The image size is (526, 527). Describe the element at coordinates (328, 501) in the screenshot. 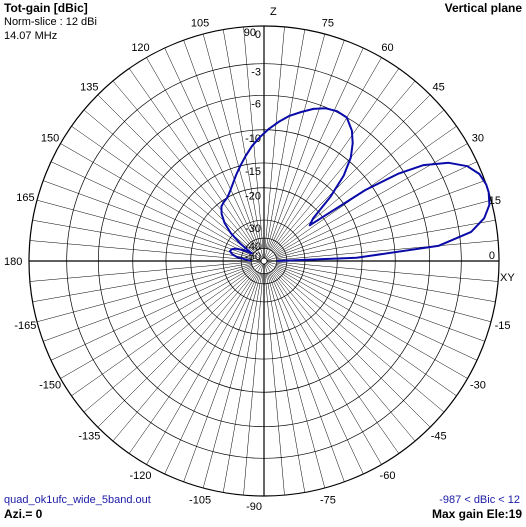

I see `angle-label: -75` at that location.